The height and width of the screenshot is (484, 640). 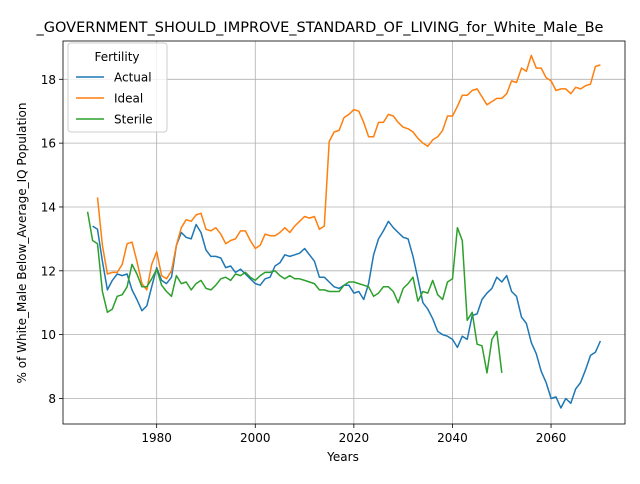 I want to click on y-tick-label: 10, so click(x=48, y=335).